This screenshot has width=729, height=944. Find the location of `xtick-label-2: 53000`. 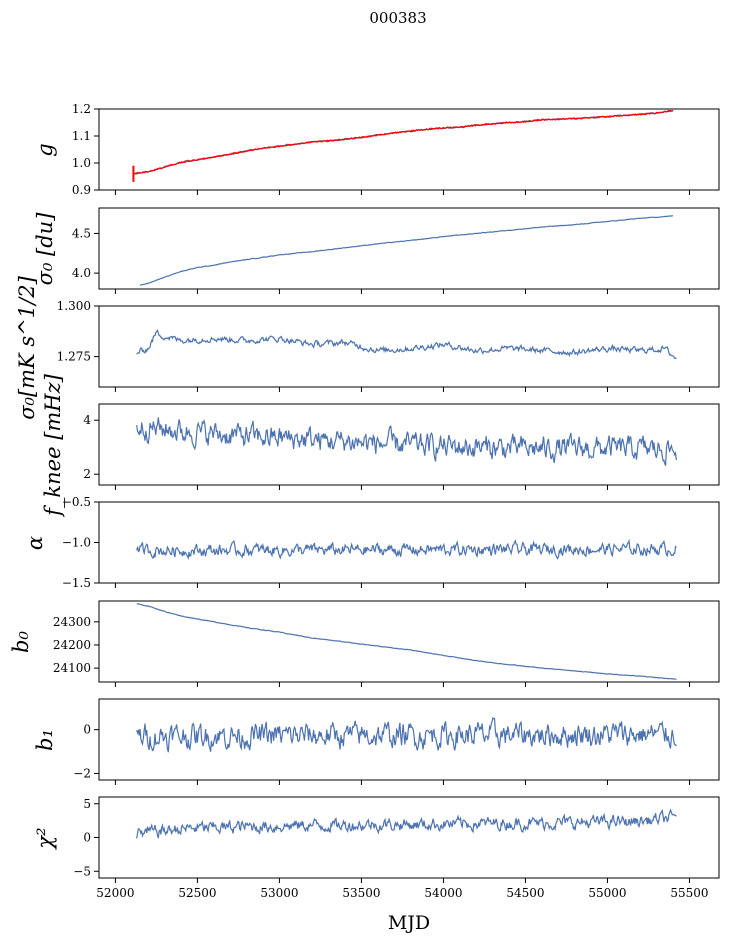

xtick-label-2: 53000 is located at coordinates (279, 893).